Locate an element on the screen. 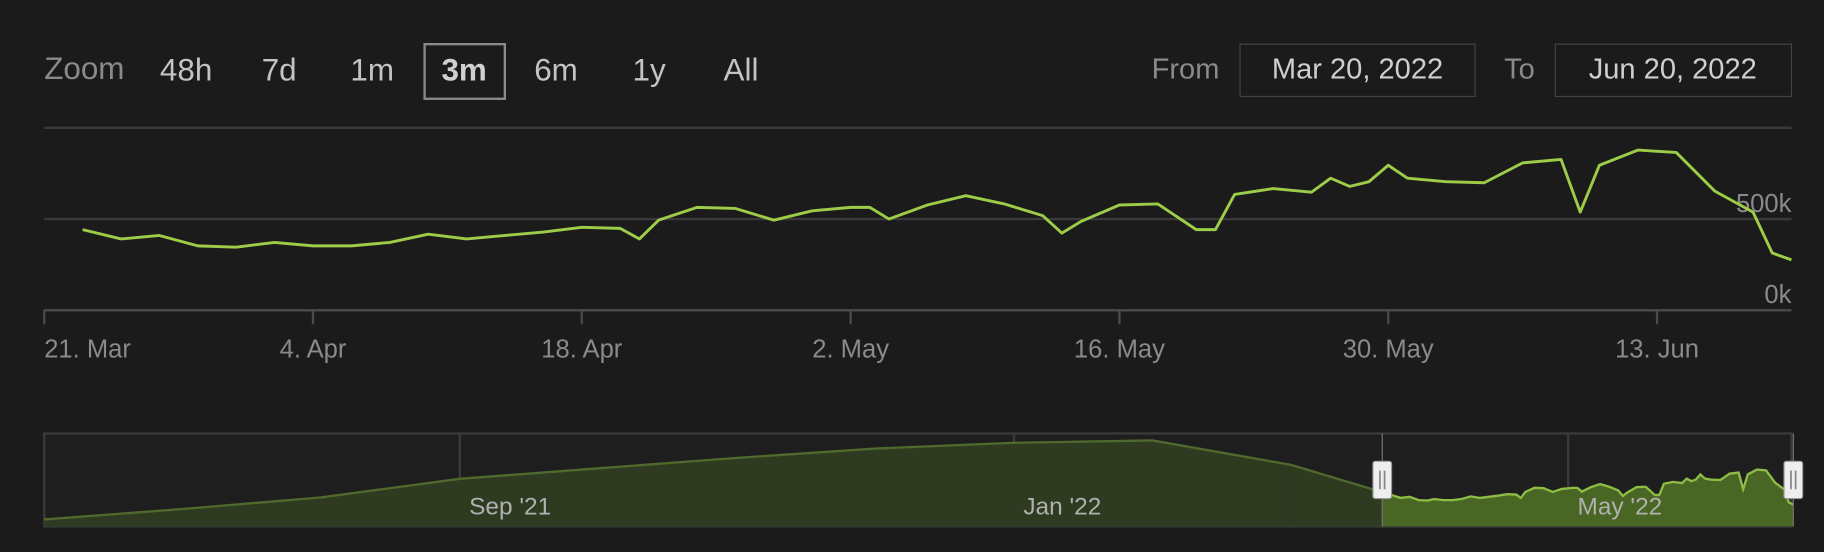  navigator-selected-line is located at coordinates (1592, 487).